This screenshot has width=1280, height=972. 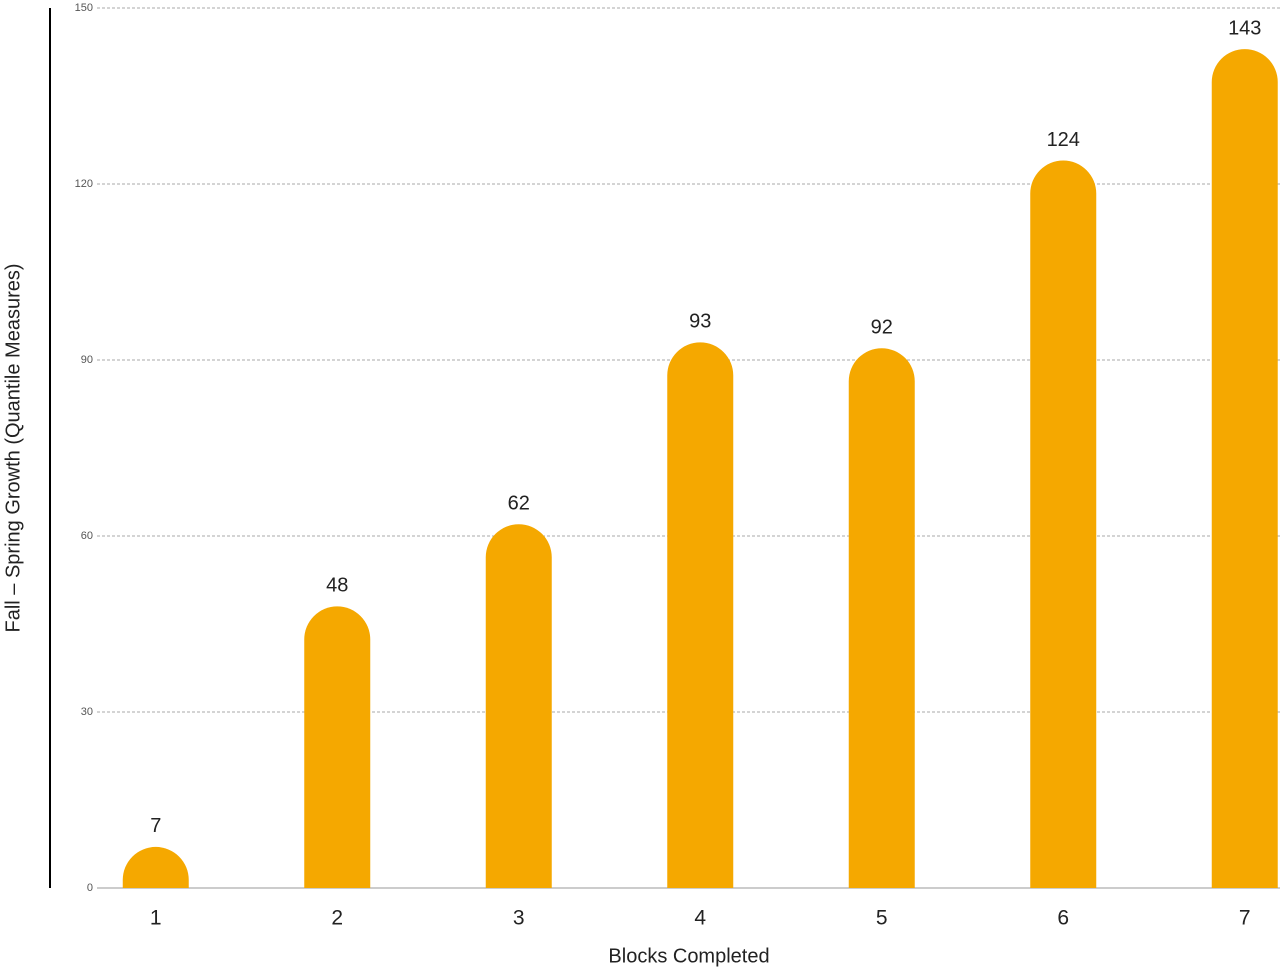 I want to click on value-label: 93, so click(x=700, y=322).